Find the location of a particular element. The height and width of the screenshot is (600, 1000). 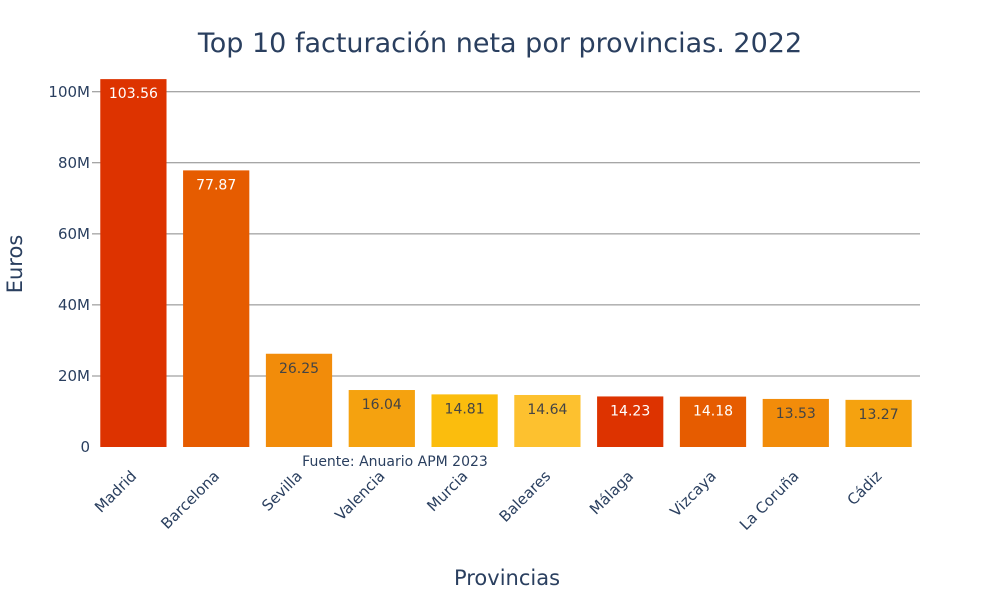

x-tick-label: Baleares is located at coordinates (525, 496).